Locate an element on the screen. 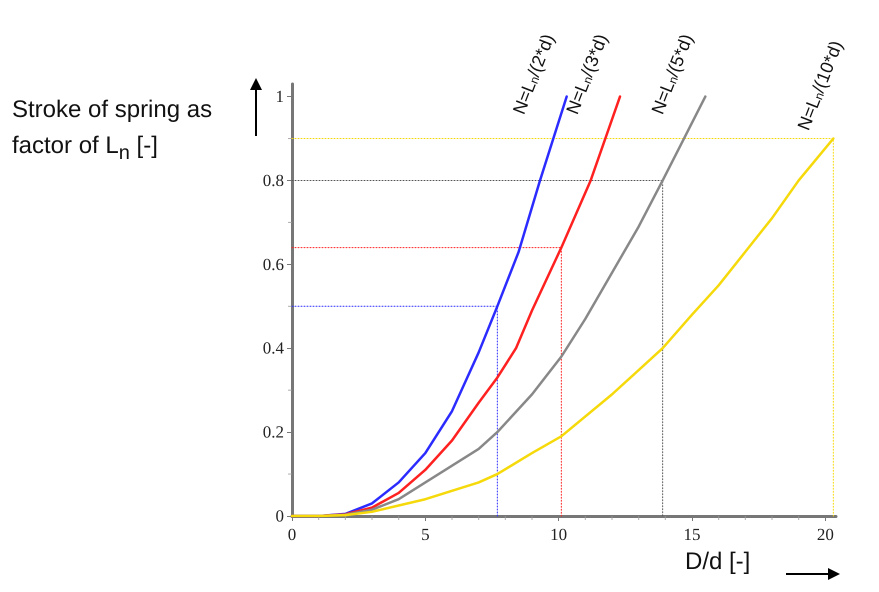 This screenshot has height=592, width=879. y-tick-label: 0.4 is located at coordinates (273, 348).